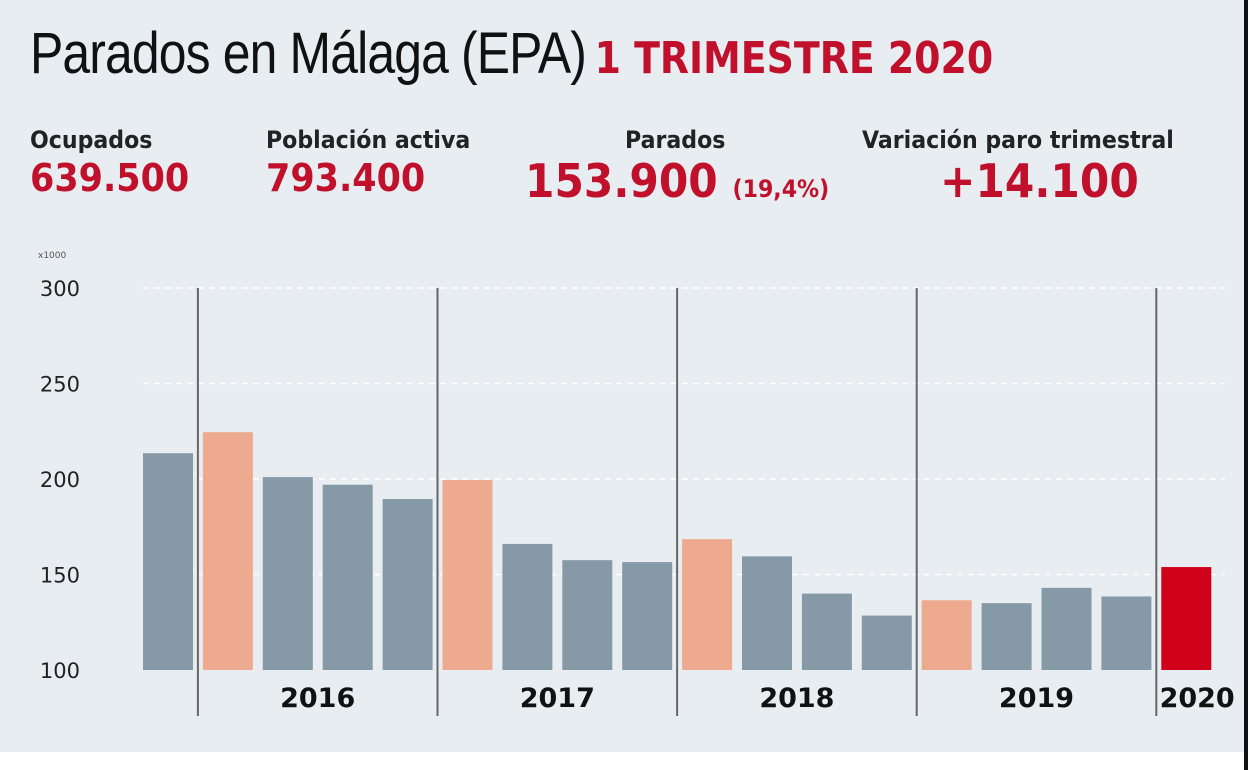  Describe the element at coordinates (1066, 628) in the screenshot. I see `bar-2019-t3` at that location.